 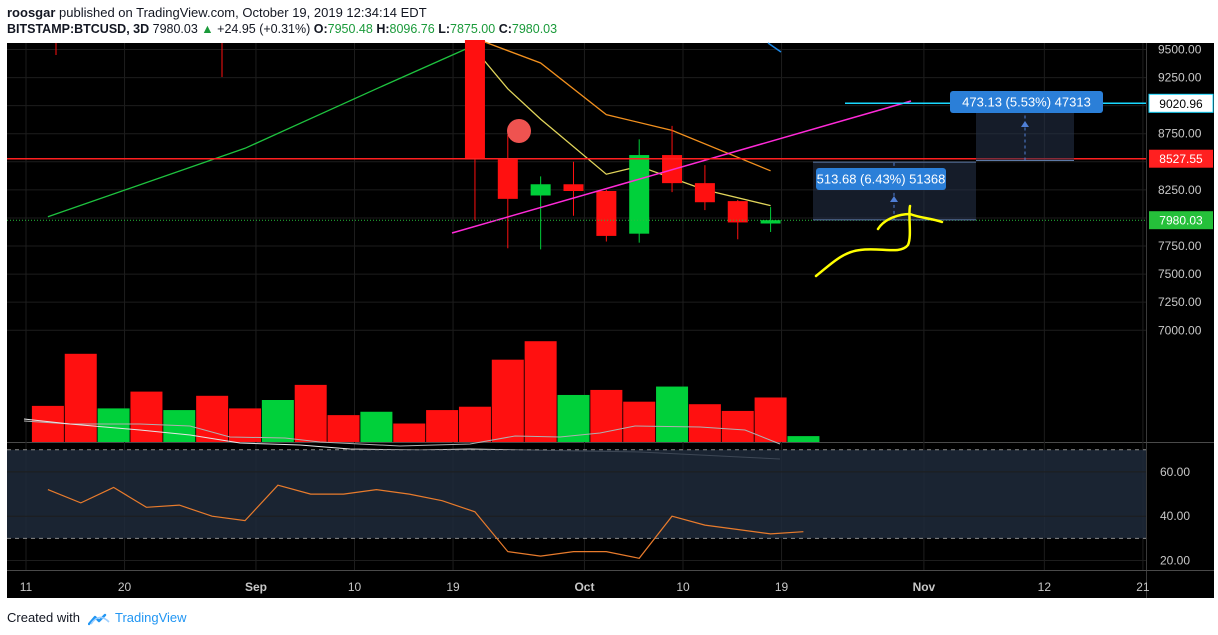 What do you see at coordinates (519, 131) in the screenshot?
I see `signal-circle-marker` at bounding box center [519, 131].